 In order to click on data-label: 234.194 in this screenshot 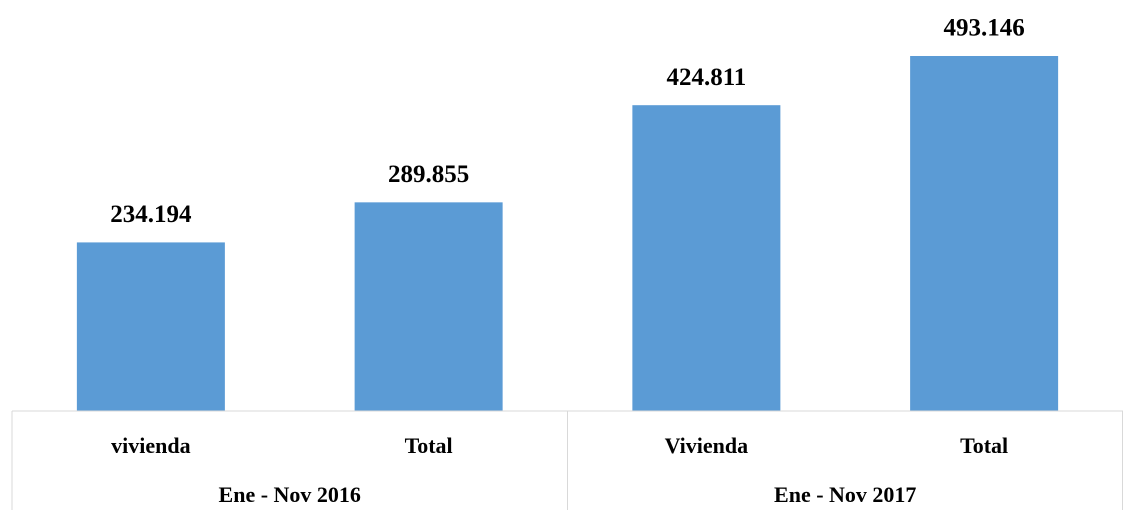, I will do `click(151, 214)`.